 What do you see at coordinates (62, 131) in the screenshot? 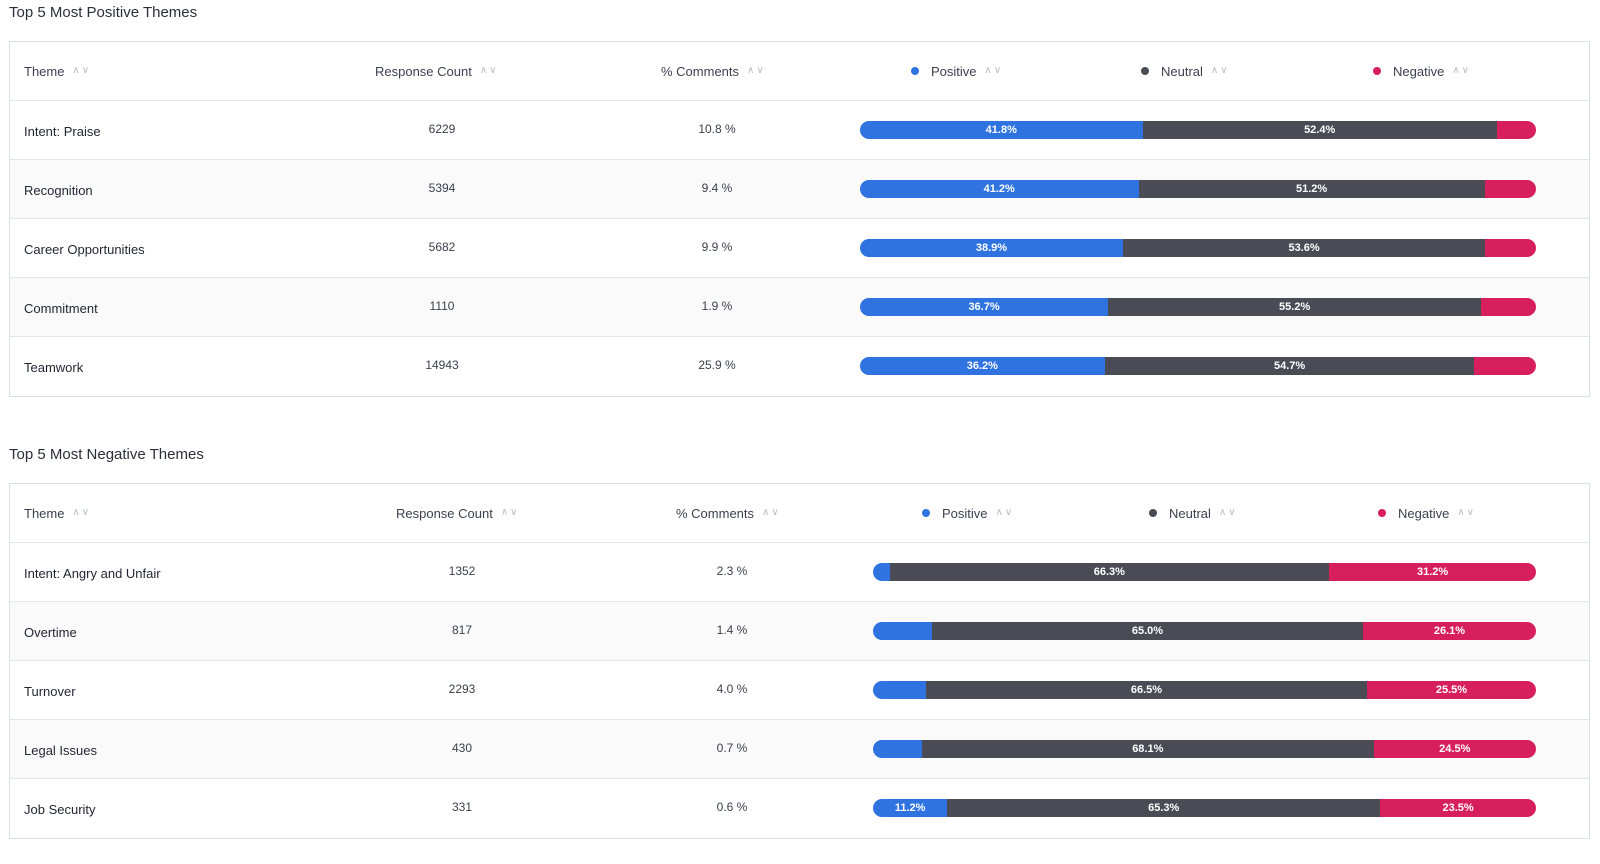
I see `theme-name: Intent: Praise` at bounding box center [62, 131].